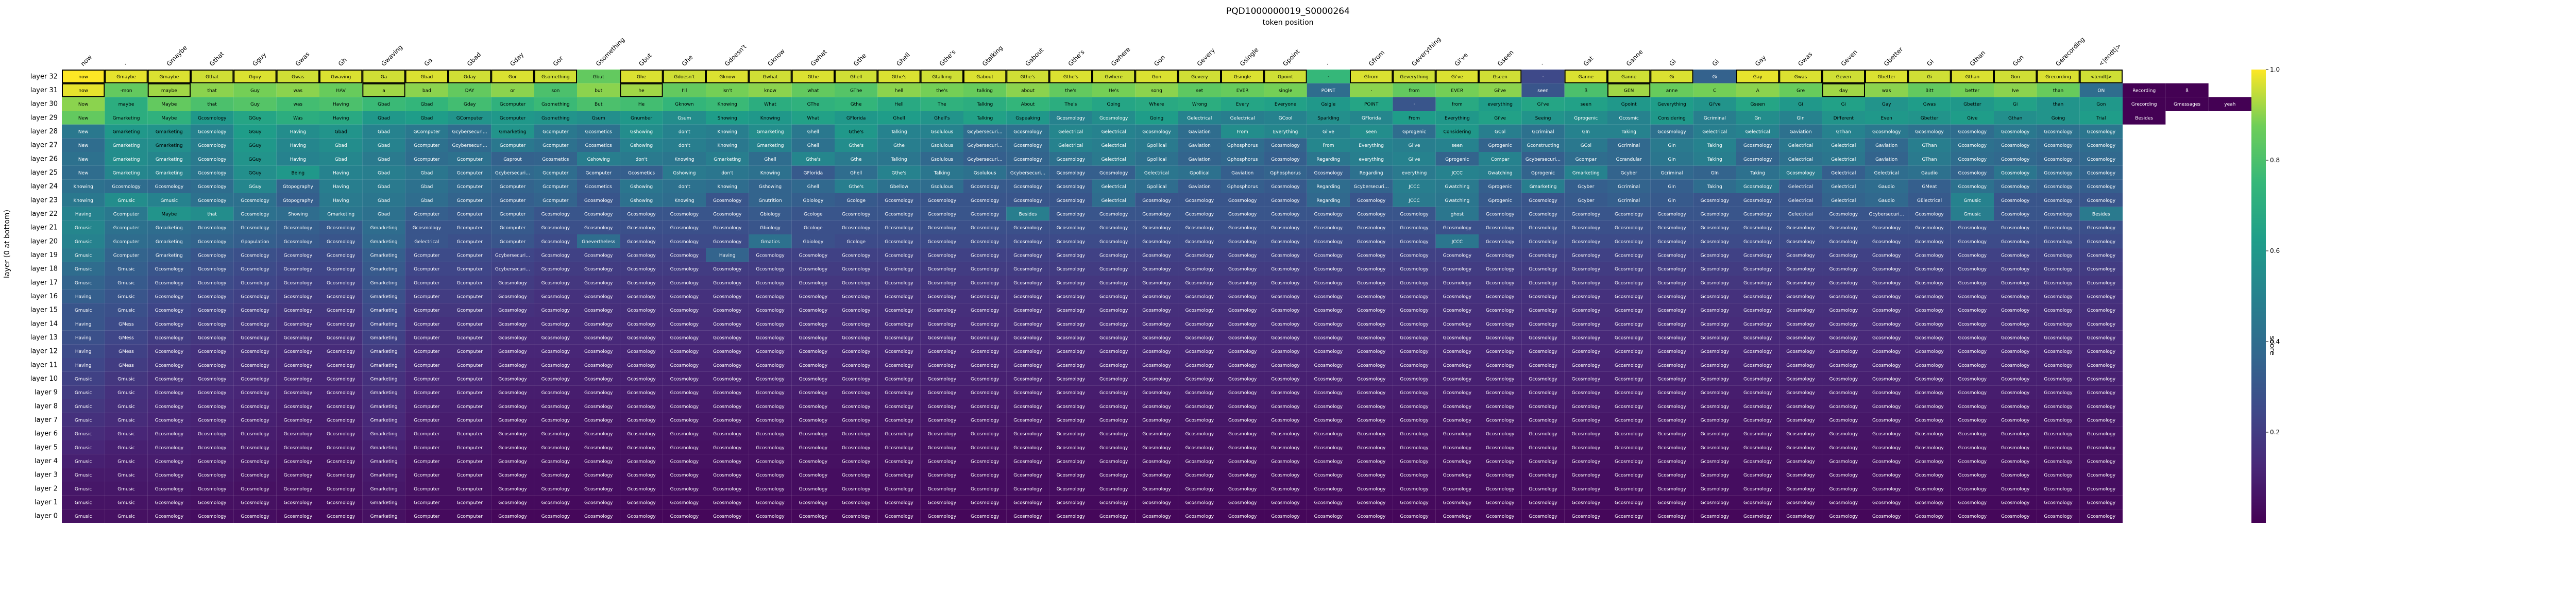 Image resolution: width=2576 pixels, height=595 pixels. I want to click on cell-token-label: EVER, so click(1242, 91).